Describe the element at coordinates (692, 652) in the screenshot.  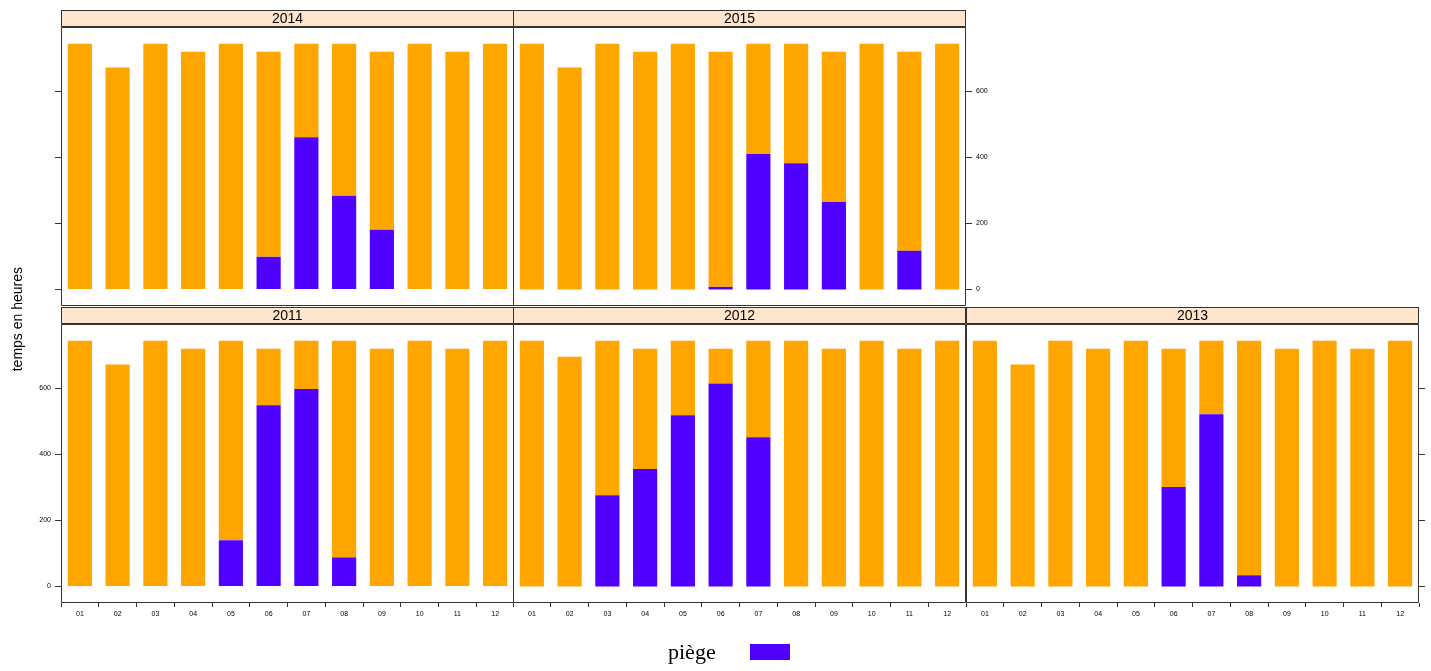
I see `legend-label: piège` at that location.